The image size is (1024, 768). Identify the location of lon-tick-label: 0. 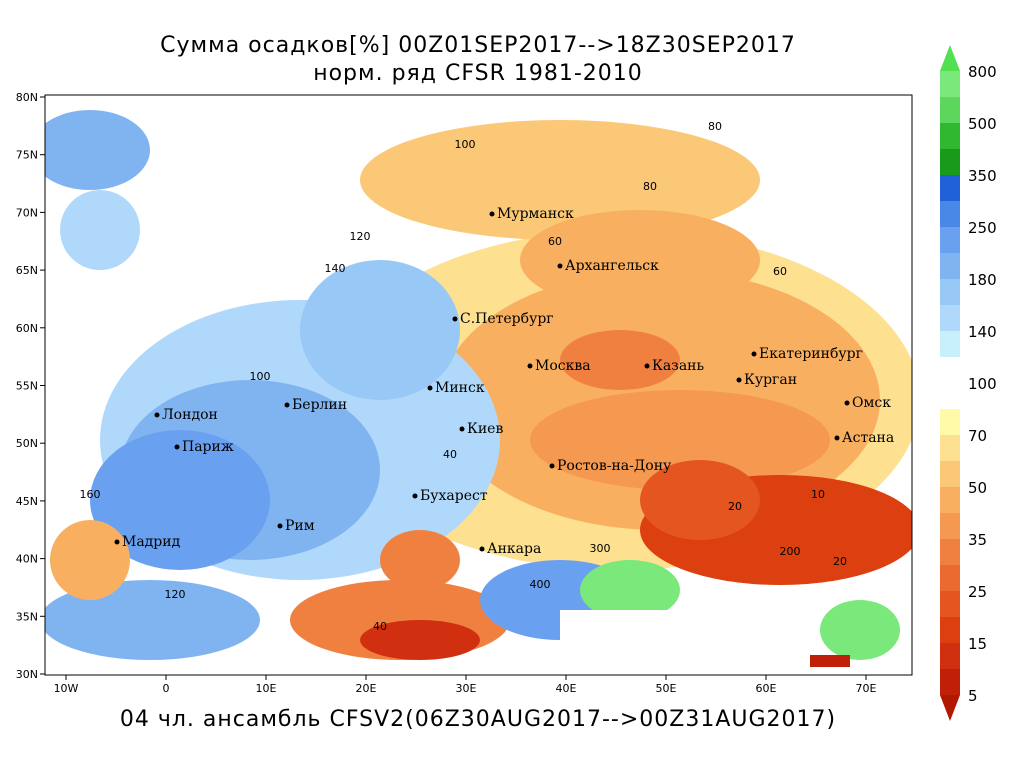
(166, 688).